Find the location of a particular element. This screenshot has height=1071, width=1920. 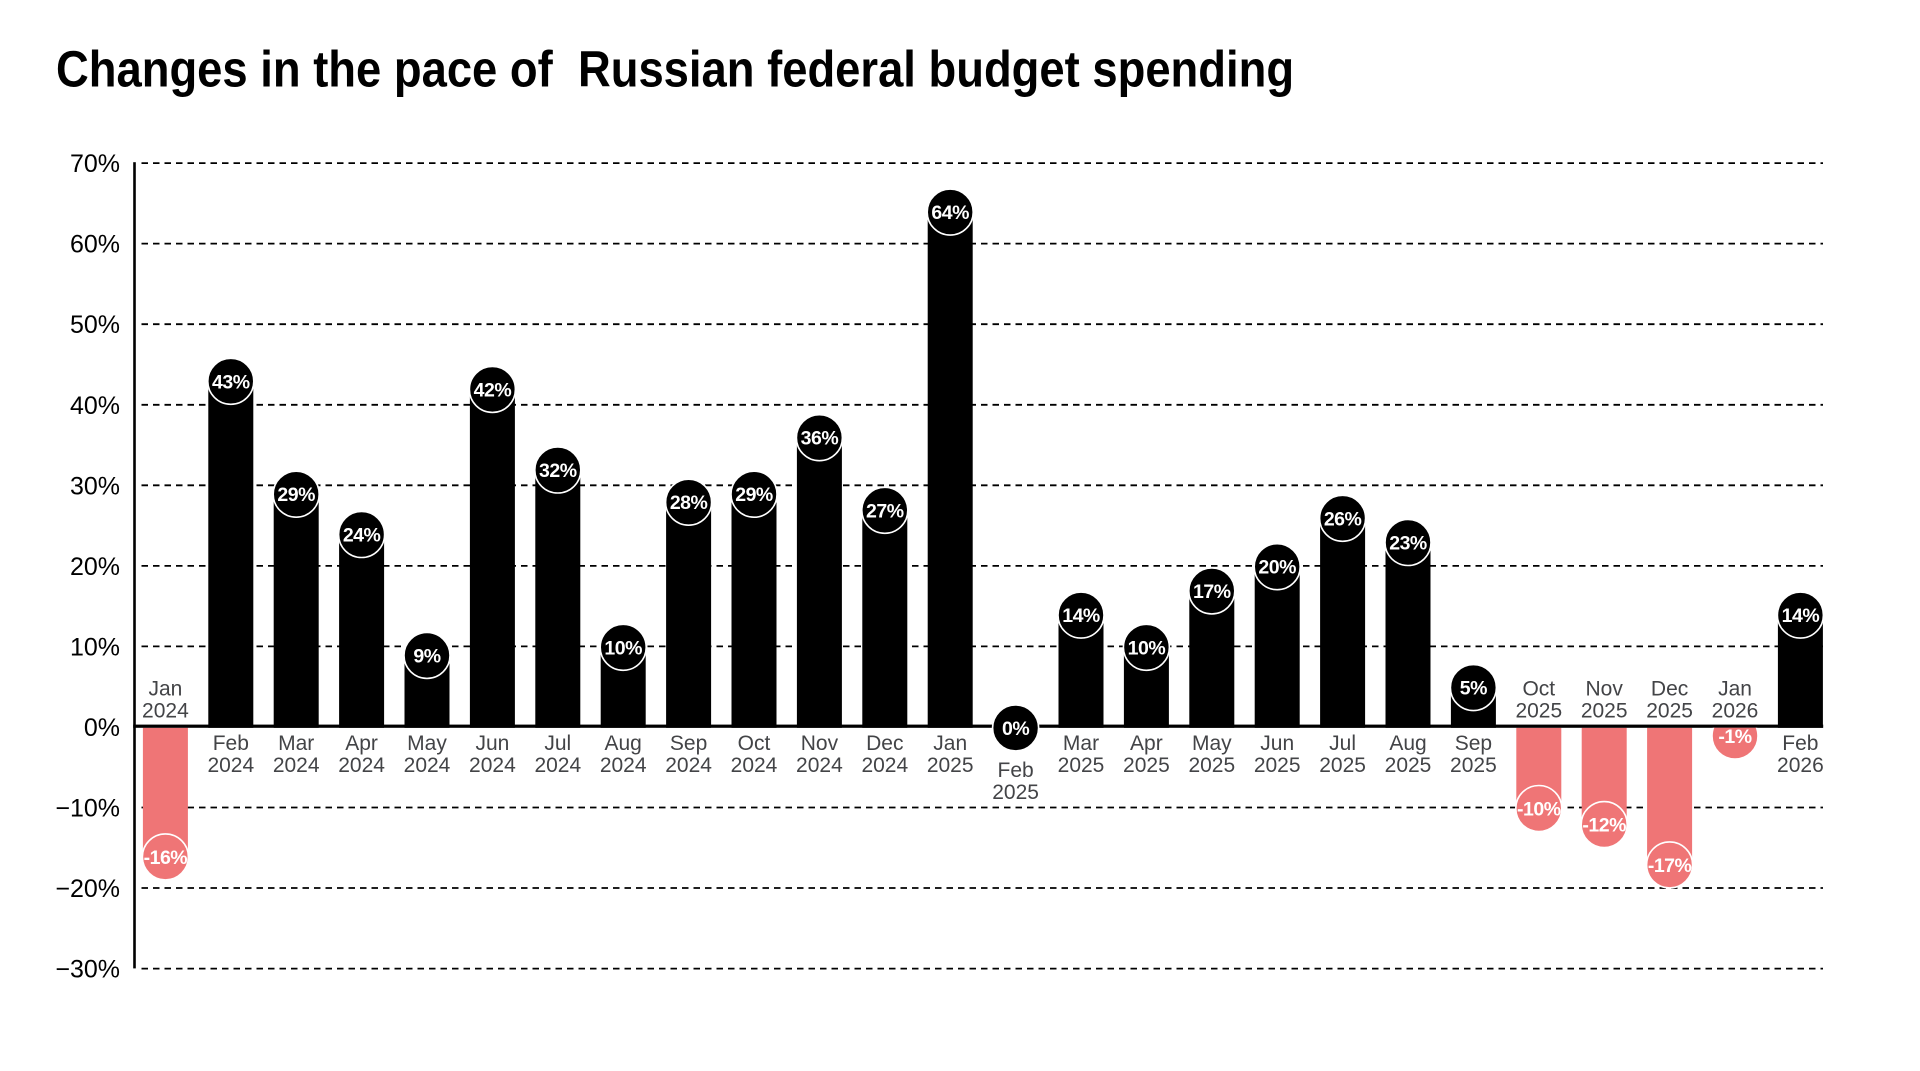

svg-text: 50% is located at coordinates (95, 325).